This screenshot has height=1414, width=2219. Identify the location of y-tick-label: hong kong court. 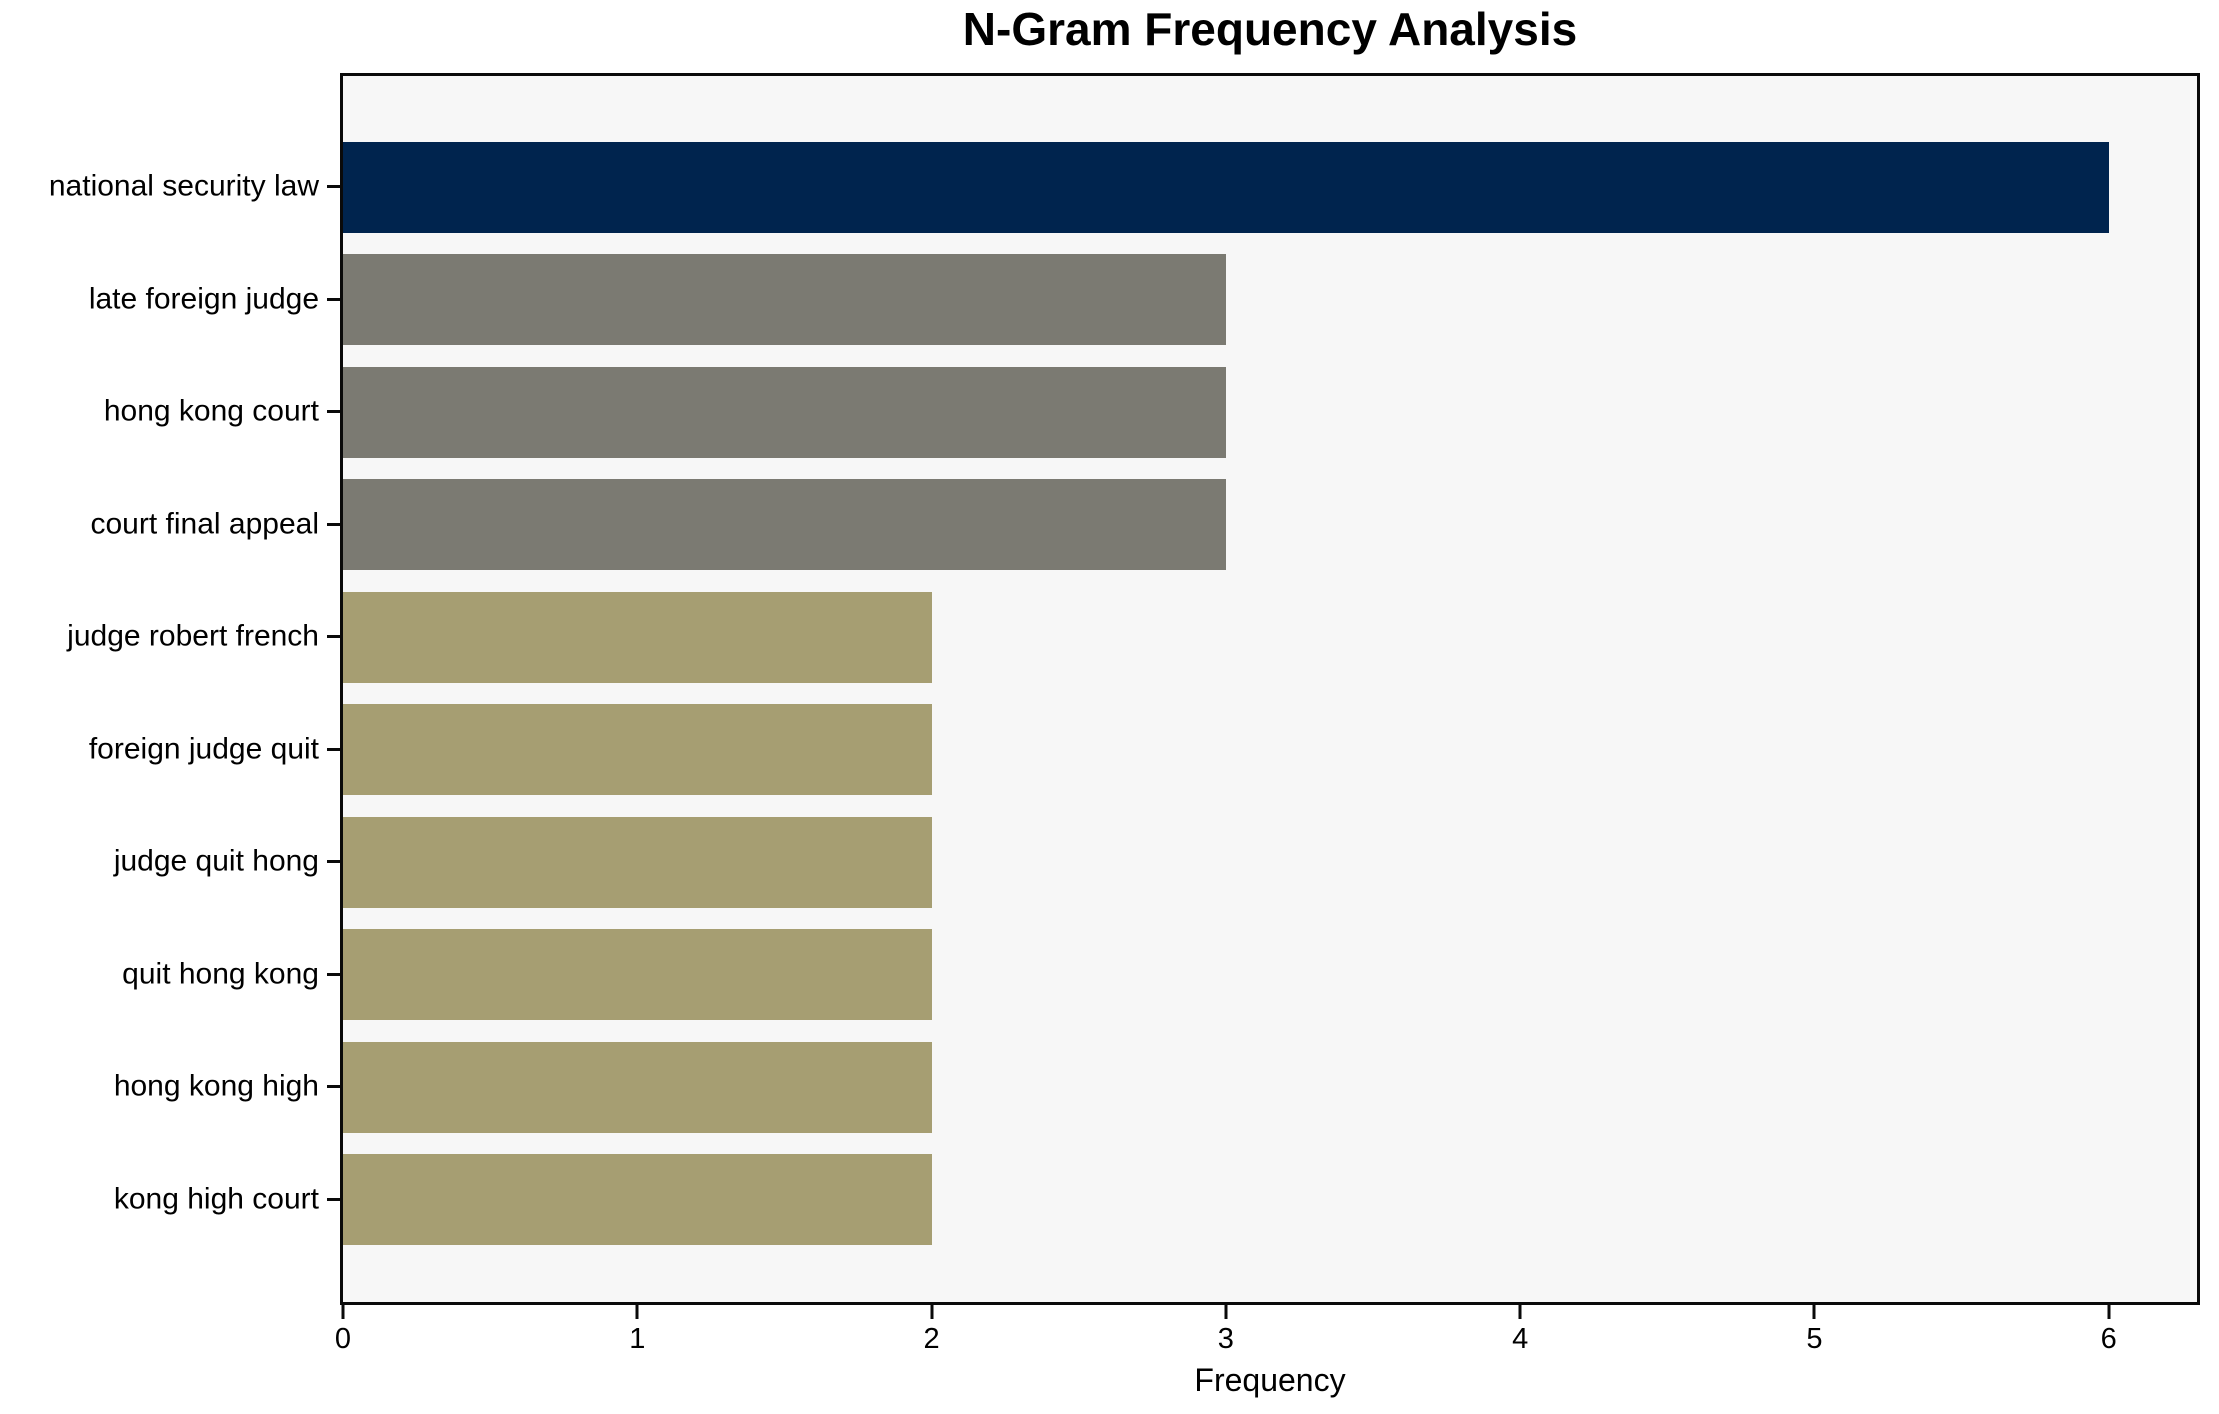
(211, 411).